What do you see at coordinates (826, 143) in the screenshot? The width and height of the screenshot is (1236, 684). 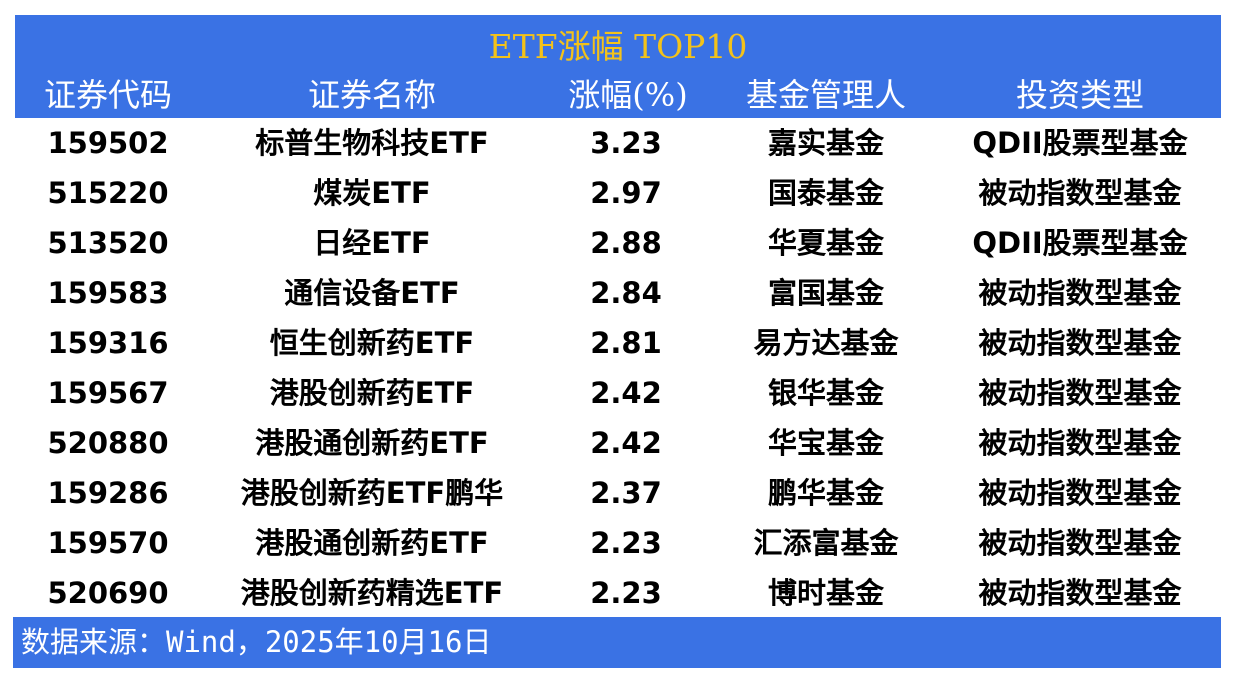 I see `cell-manager: 嘉实基金` at bounding box center [826, 143].